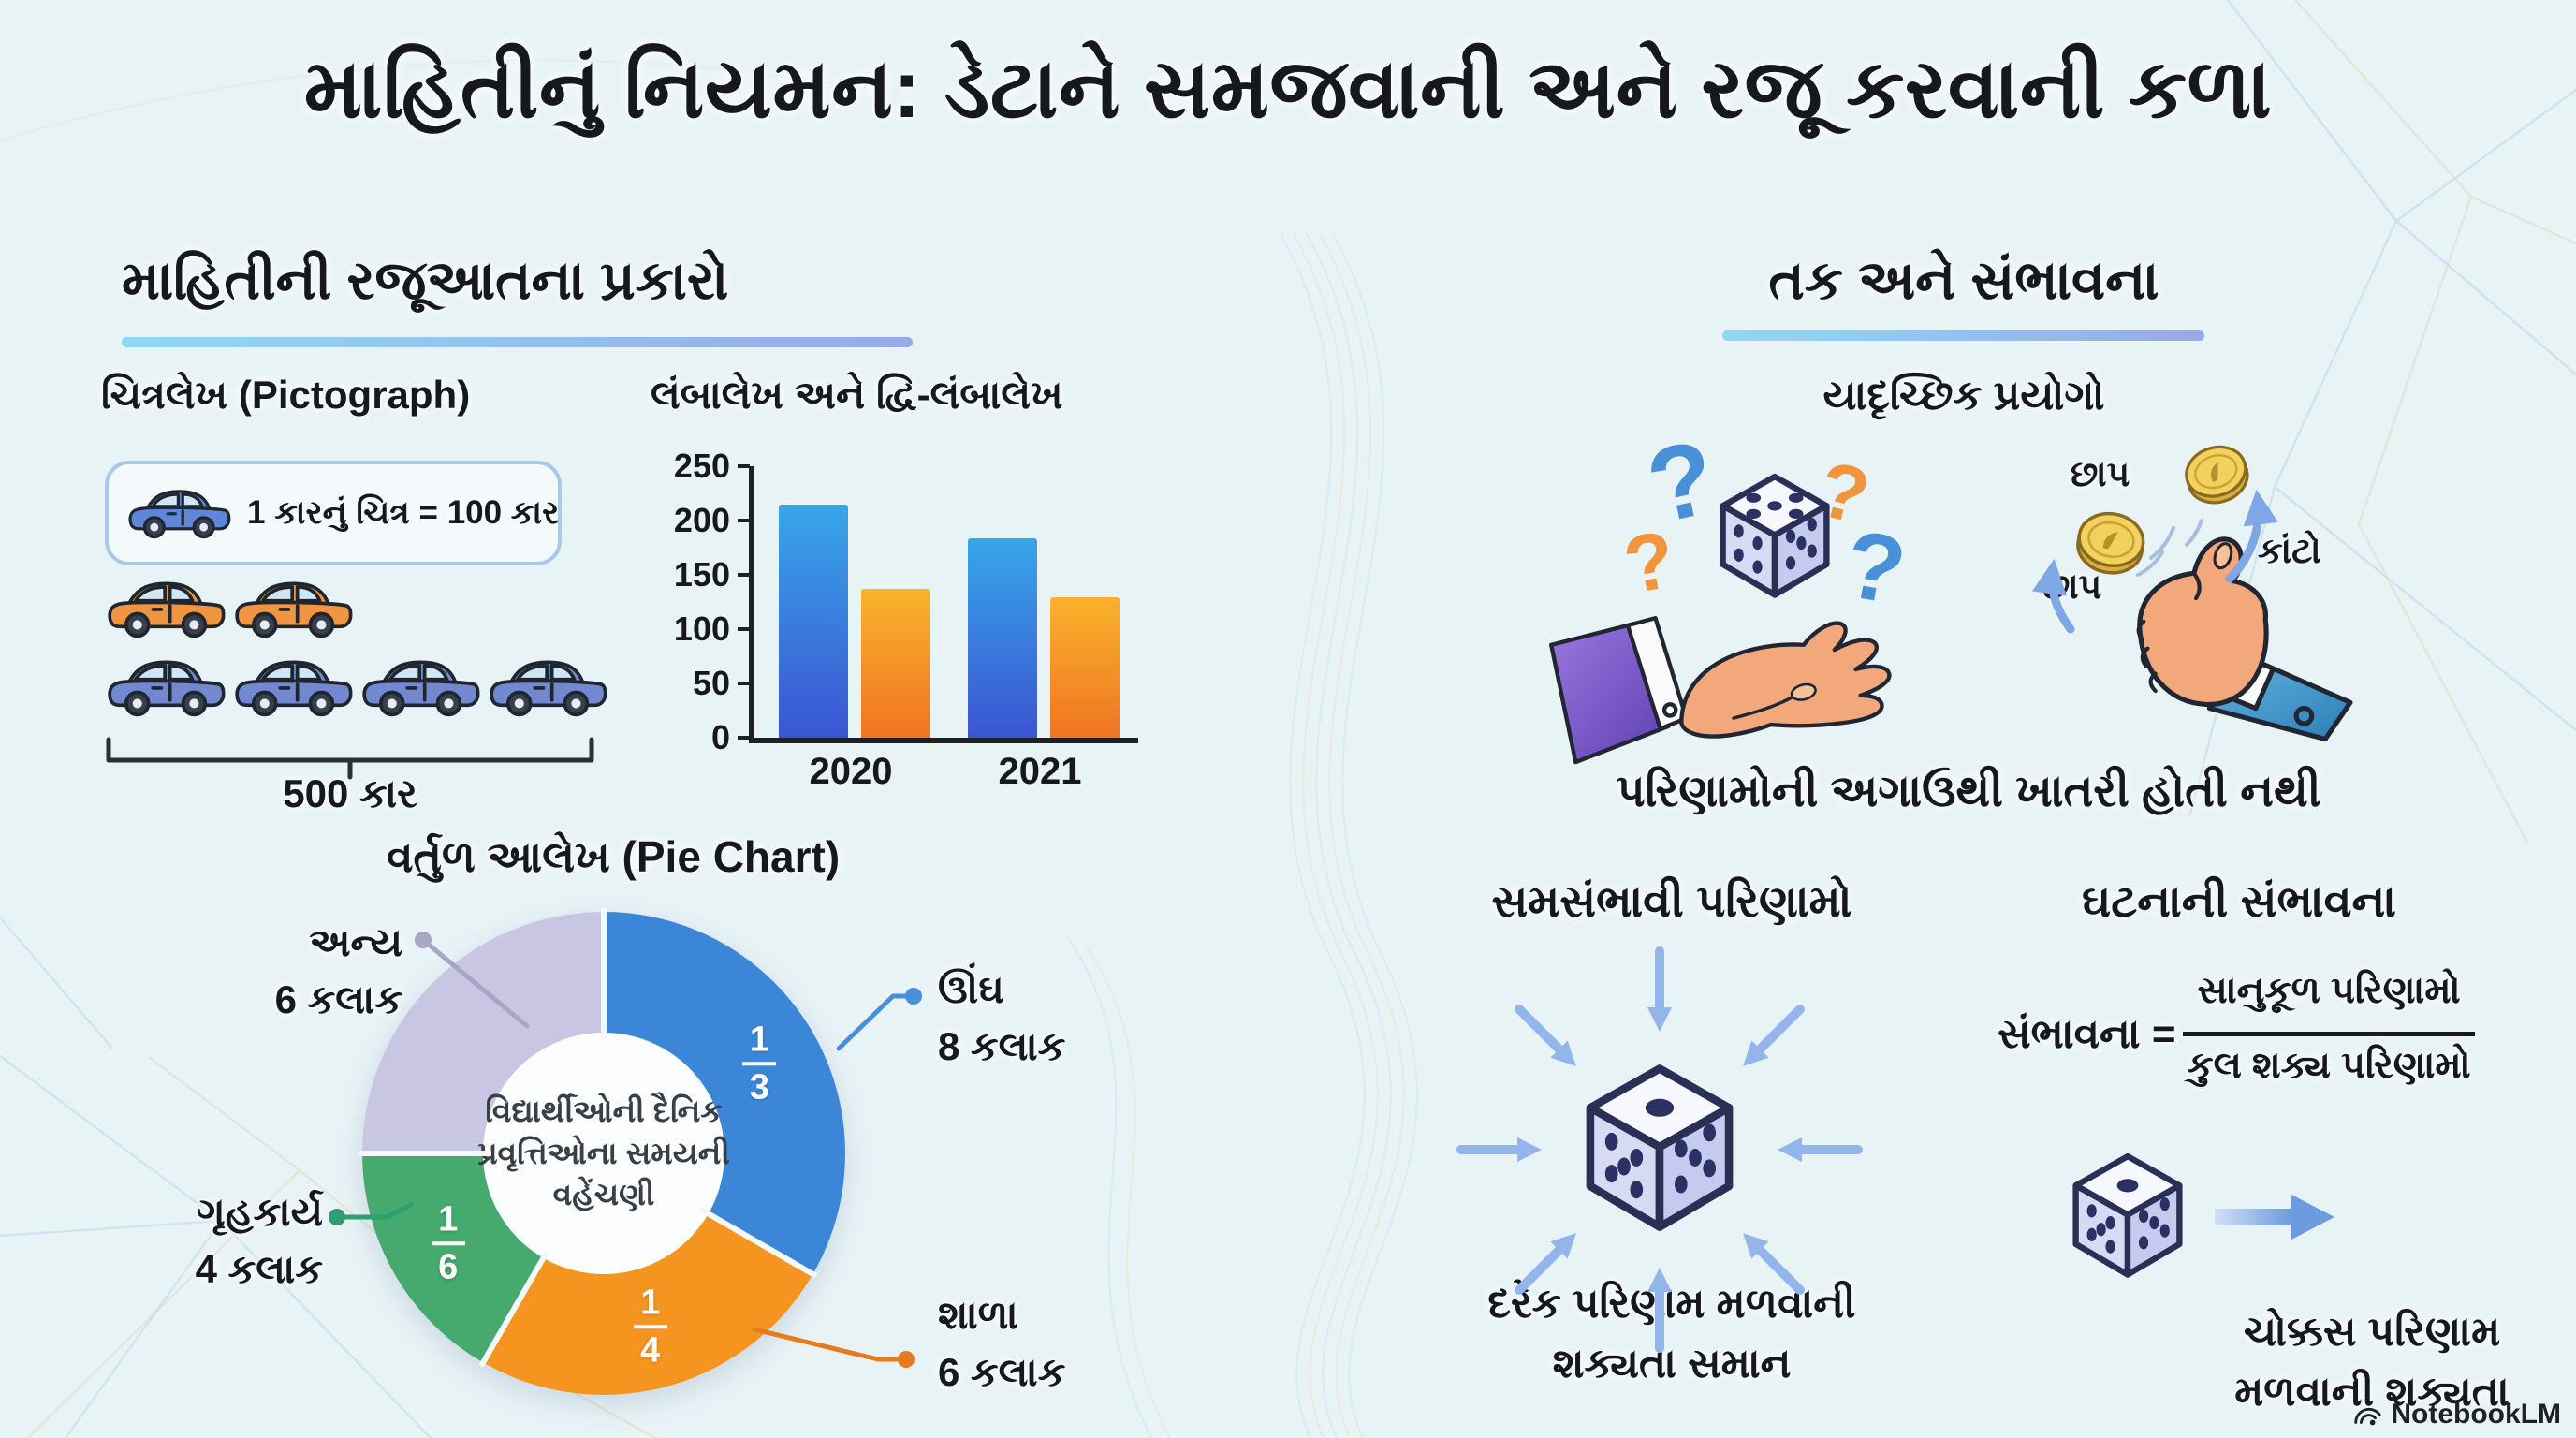  What do you see at coordinates (2274, 1217) in the screenshot?
I see `result-arrow` at bounding box center [2274, 1217].